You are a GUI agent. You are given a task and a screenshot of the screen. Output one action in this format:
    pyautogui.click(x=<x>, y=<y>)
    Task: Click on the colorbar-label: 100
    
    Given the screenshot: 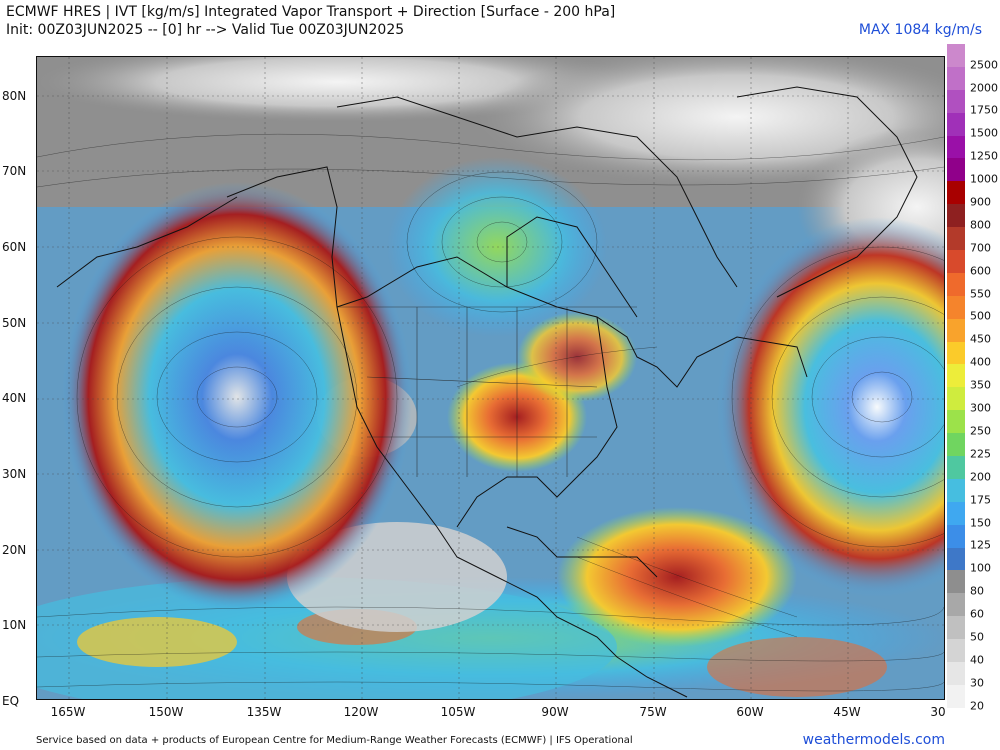 What is the action you would take?
    pyautogui.click(x=980, y=568)
    